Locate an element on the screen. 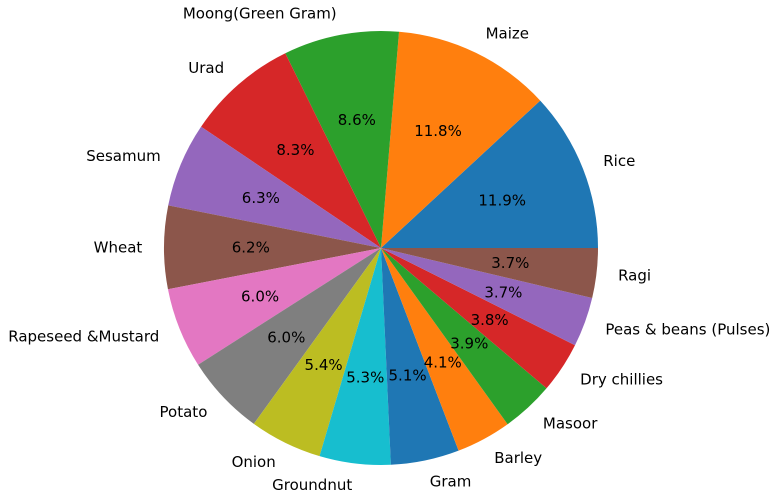 The image size is (780, 501). slice-barley is located at coordinates (444, 349).